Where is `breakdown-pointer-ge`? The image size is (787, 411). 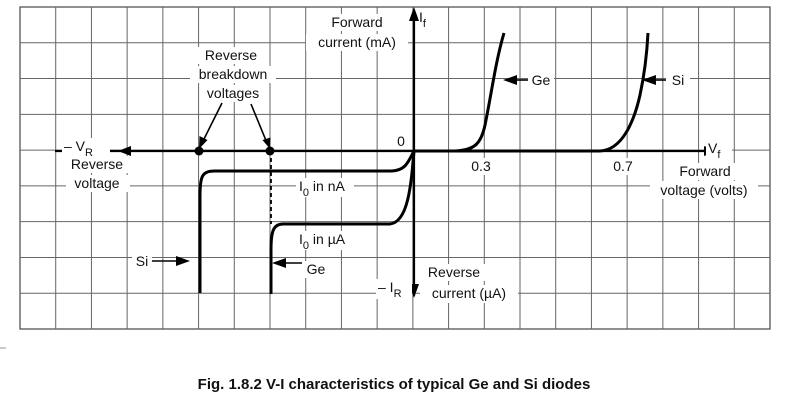 breakdown-pointer-ge is located at coordinates (259, 123).